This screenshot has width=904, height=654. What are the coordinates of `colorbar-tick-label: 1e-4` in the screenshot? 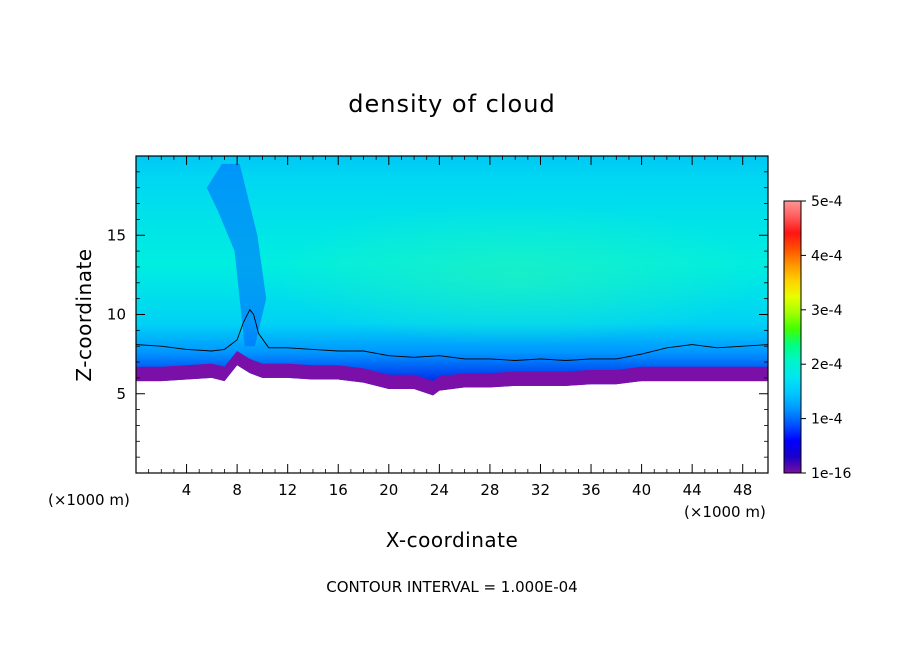 It's located at (827, 420).